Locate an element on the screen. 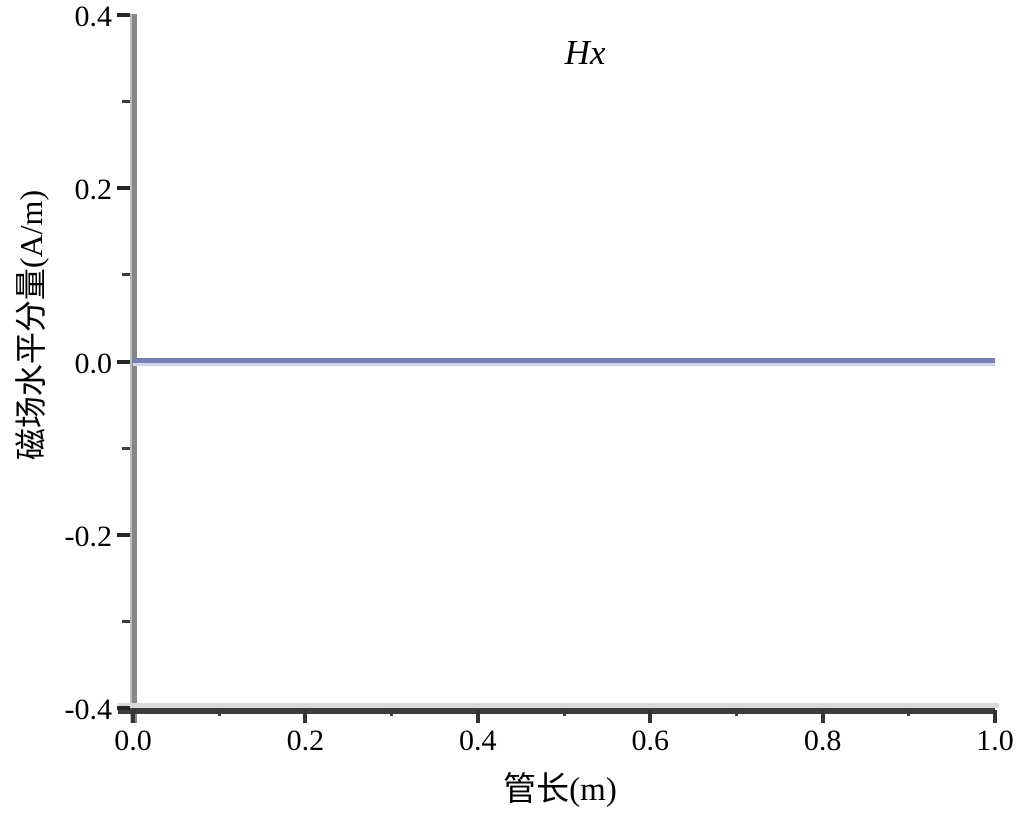 This screenshot has width=1033, height=814. x-tick-label: 0.6 is located at coordinates (650, 740).